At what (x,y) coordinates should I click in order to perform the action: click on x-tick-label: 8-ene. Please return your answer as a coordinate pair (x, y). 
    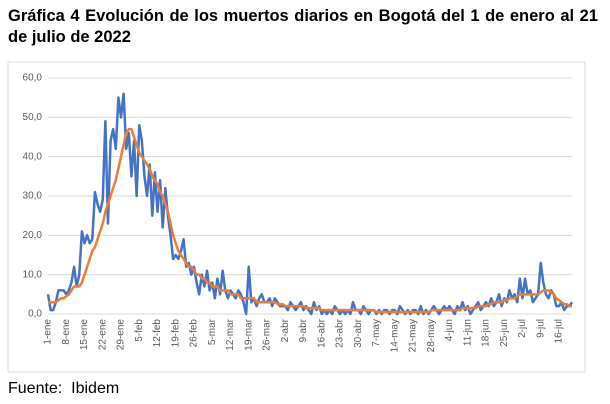
    Looking at the image, I should click on (66, 332).